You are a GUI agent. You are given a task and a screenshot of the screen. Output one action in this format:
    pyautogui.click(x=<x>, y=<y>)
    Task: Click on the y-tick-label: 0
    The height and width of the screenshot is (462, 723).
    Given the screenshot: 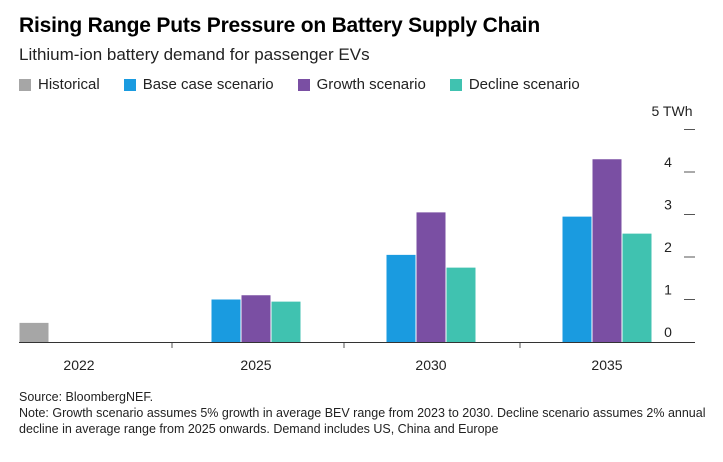 What is the action you would take?
    pyautogui.click(x=668, y=332)
    